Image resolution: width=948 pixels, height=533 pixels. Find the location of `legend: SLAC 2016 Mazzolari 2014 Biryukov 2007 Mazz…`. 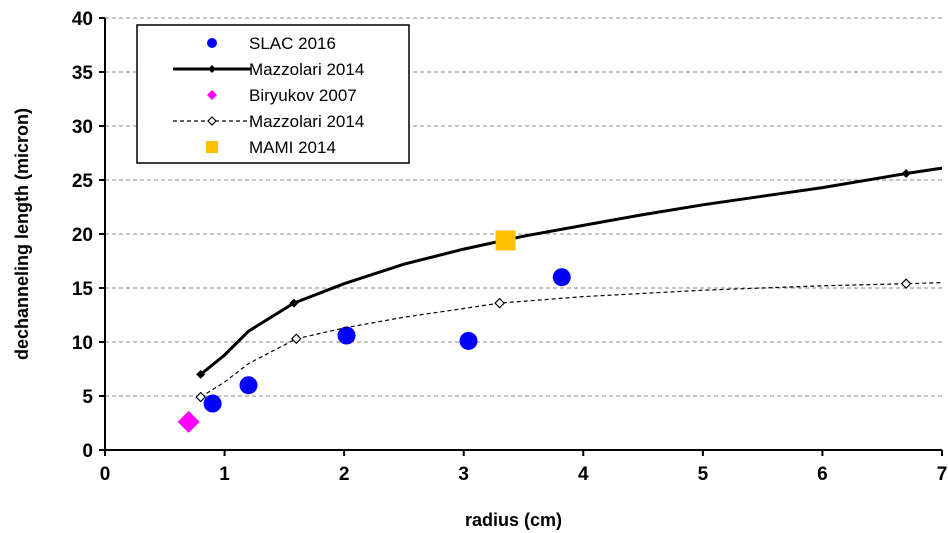

legend: SLAC 2016 Mazzolari 2014 Biryukov 2007 Mazz… is located at coordinates (273, 94).